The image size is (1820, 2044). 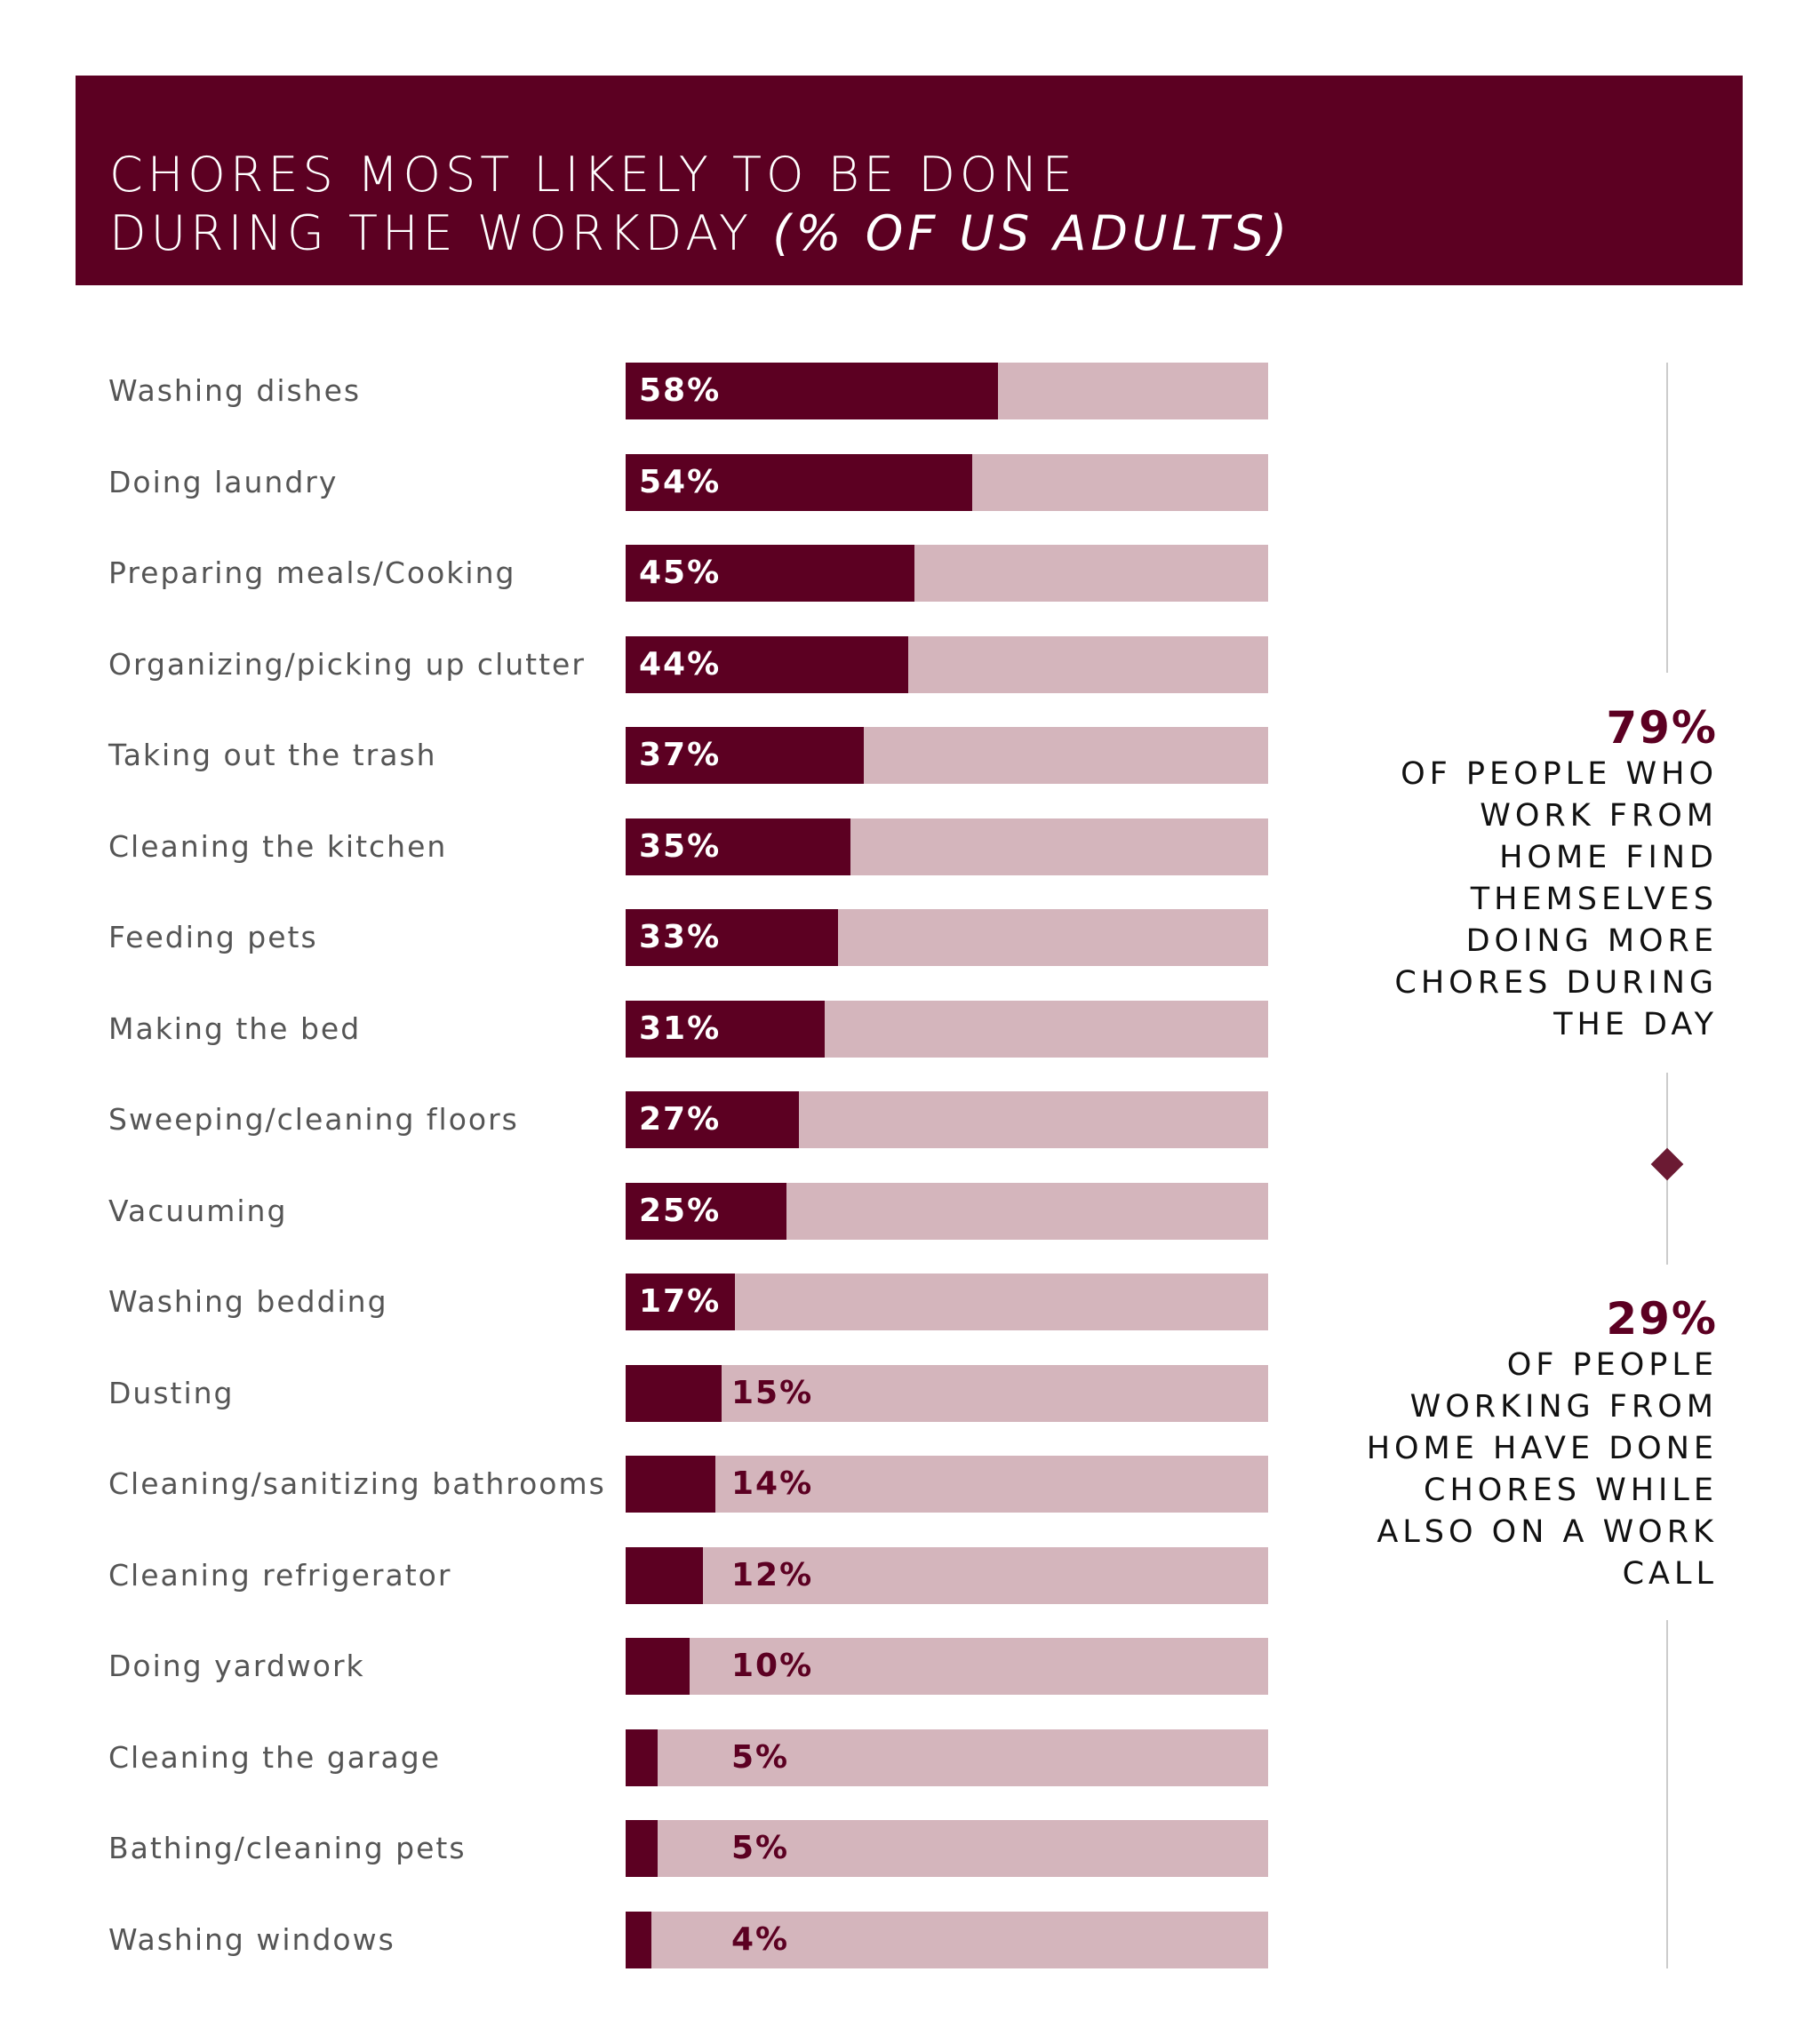 I want to click on category-label: Making the bed, so click(x=235, y=1028).